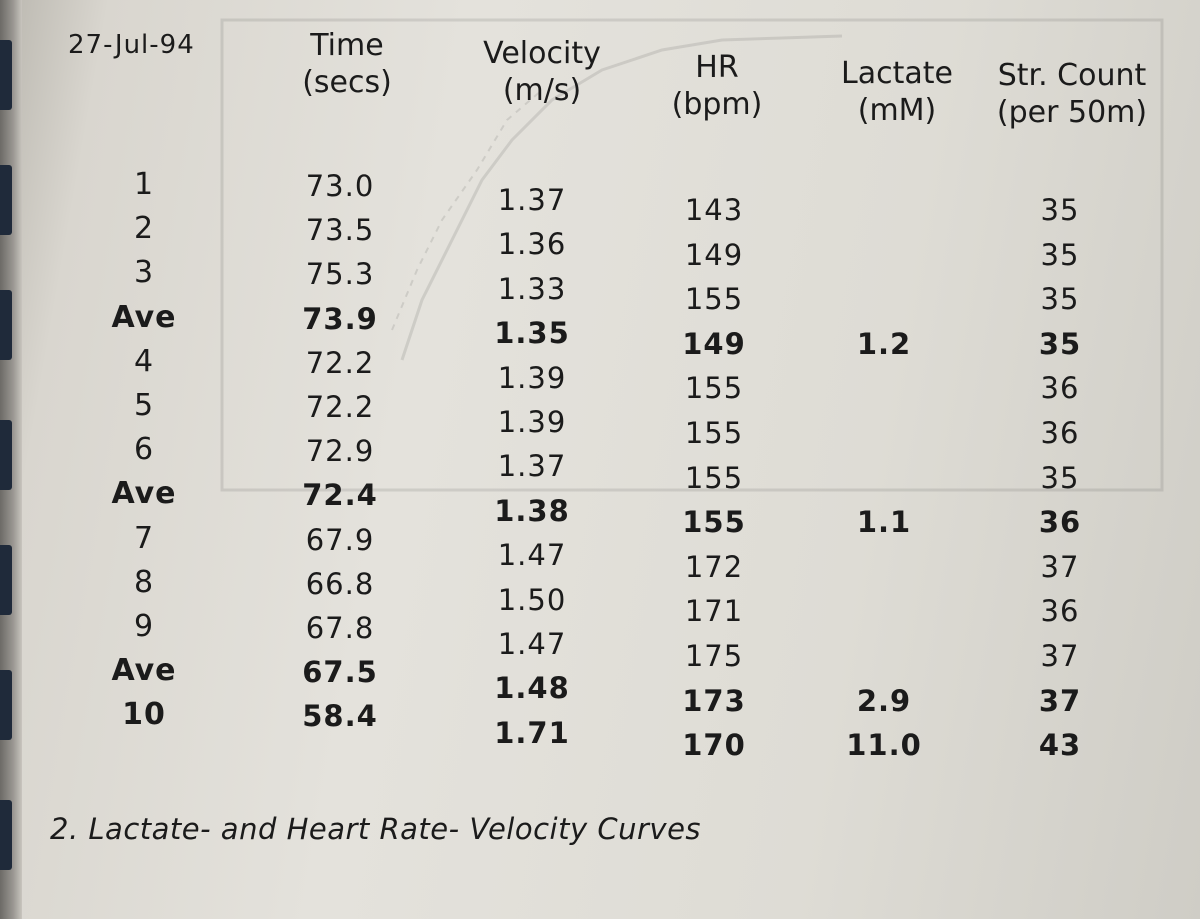 This screenshot has width=1200, height=919. I want to click on column-header-lactate-unit: (mM), so click(897, 110).